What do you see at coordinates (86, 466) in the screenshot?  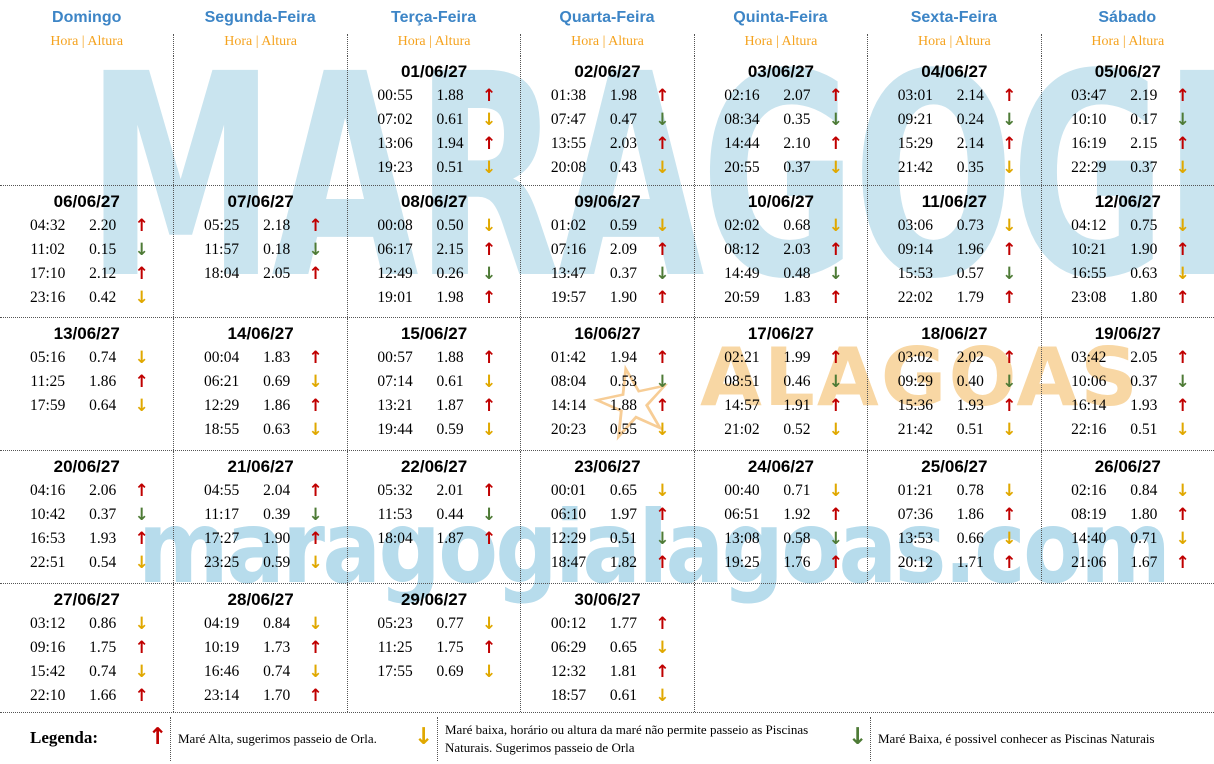 I see `date-label: 20/06/27` at bounding box center [86, 466].